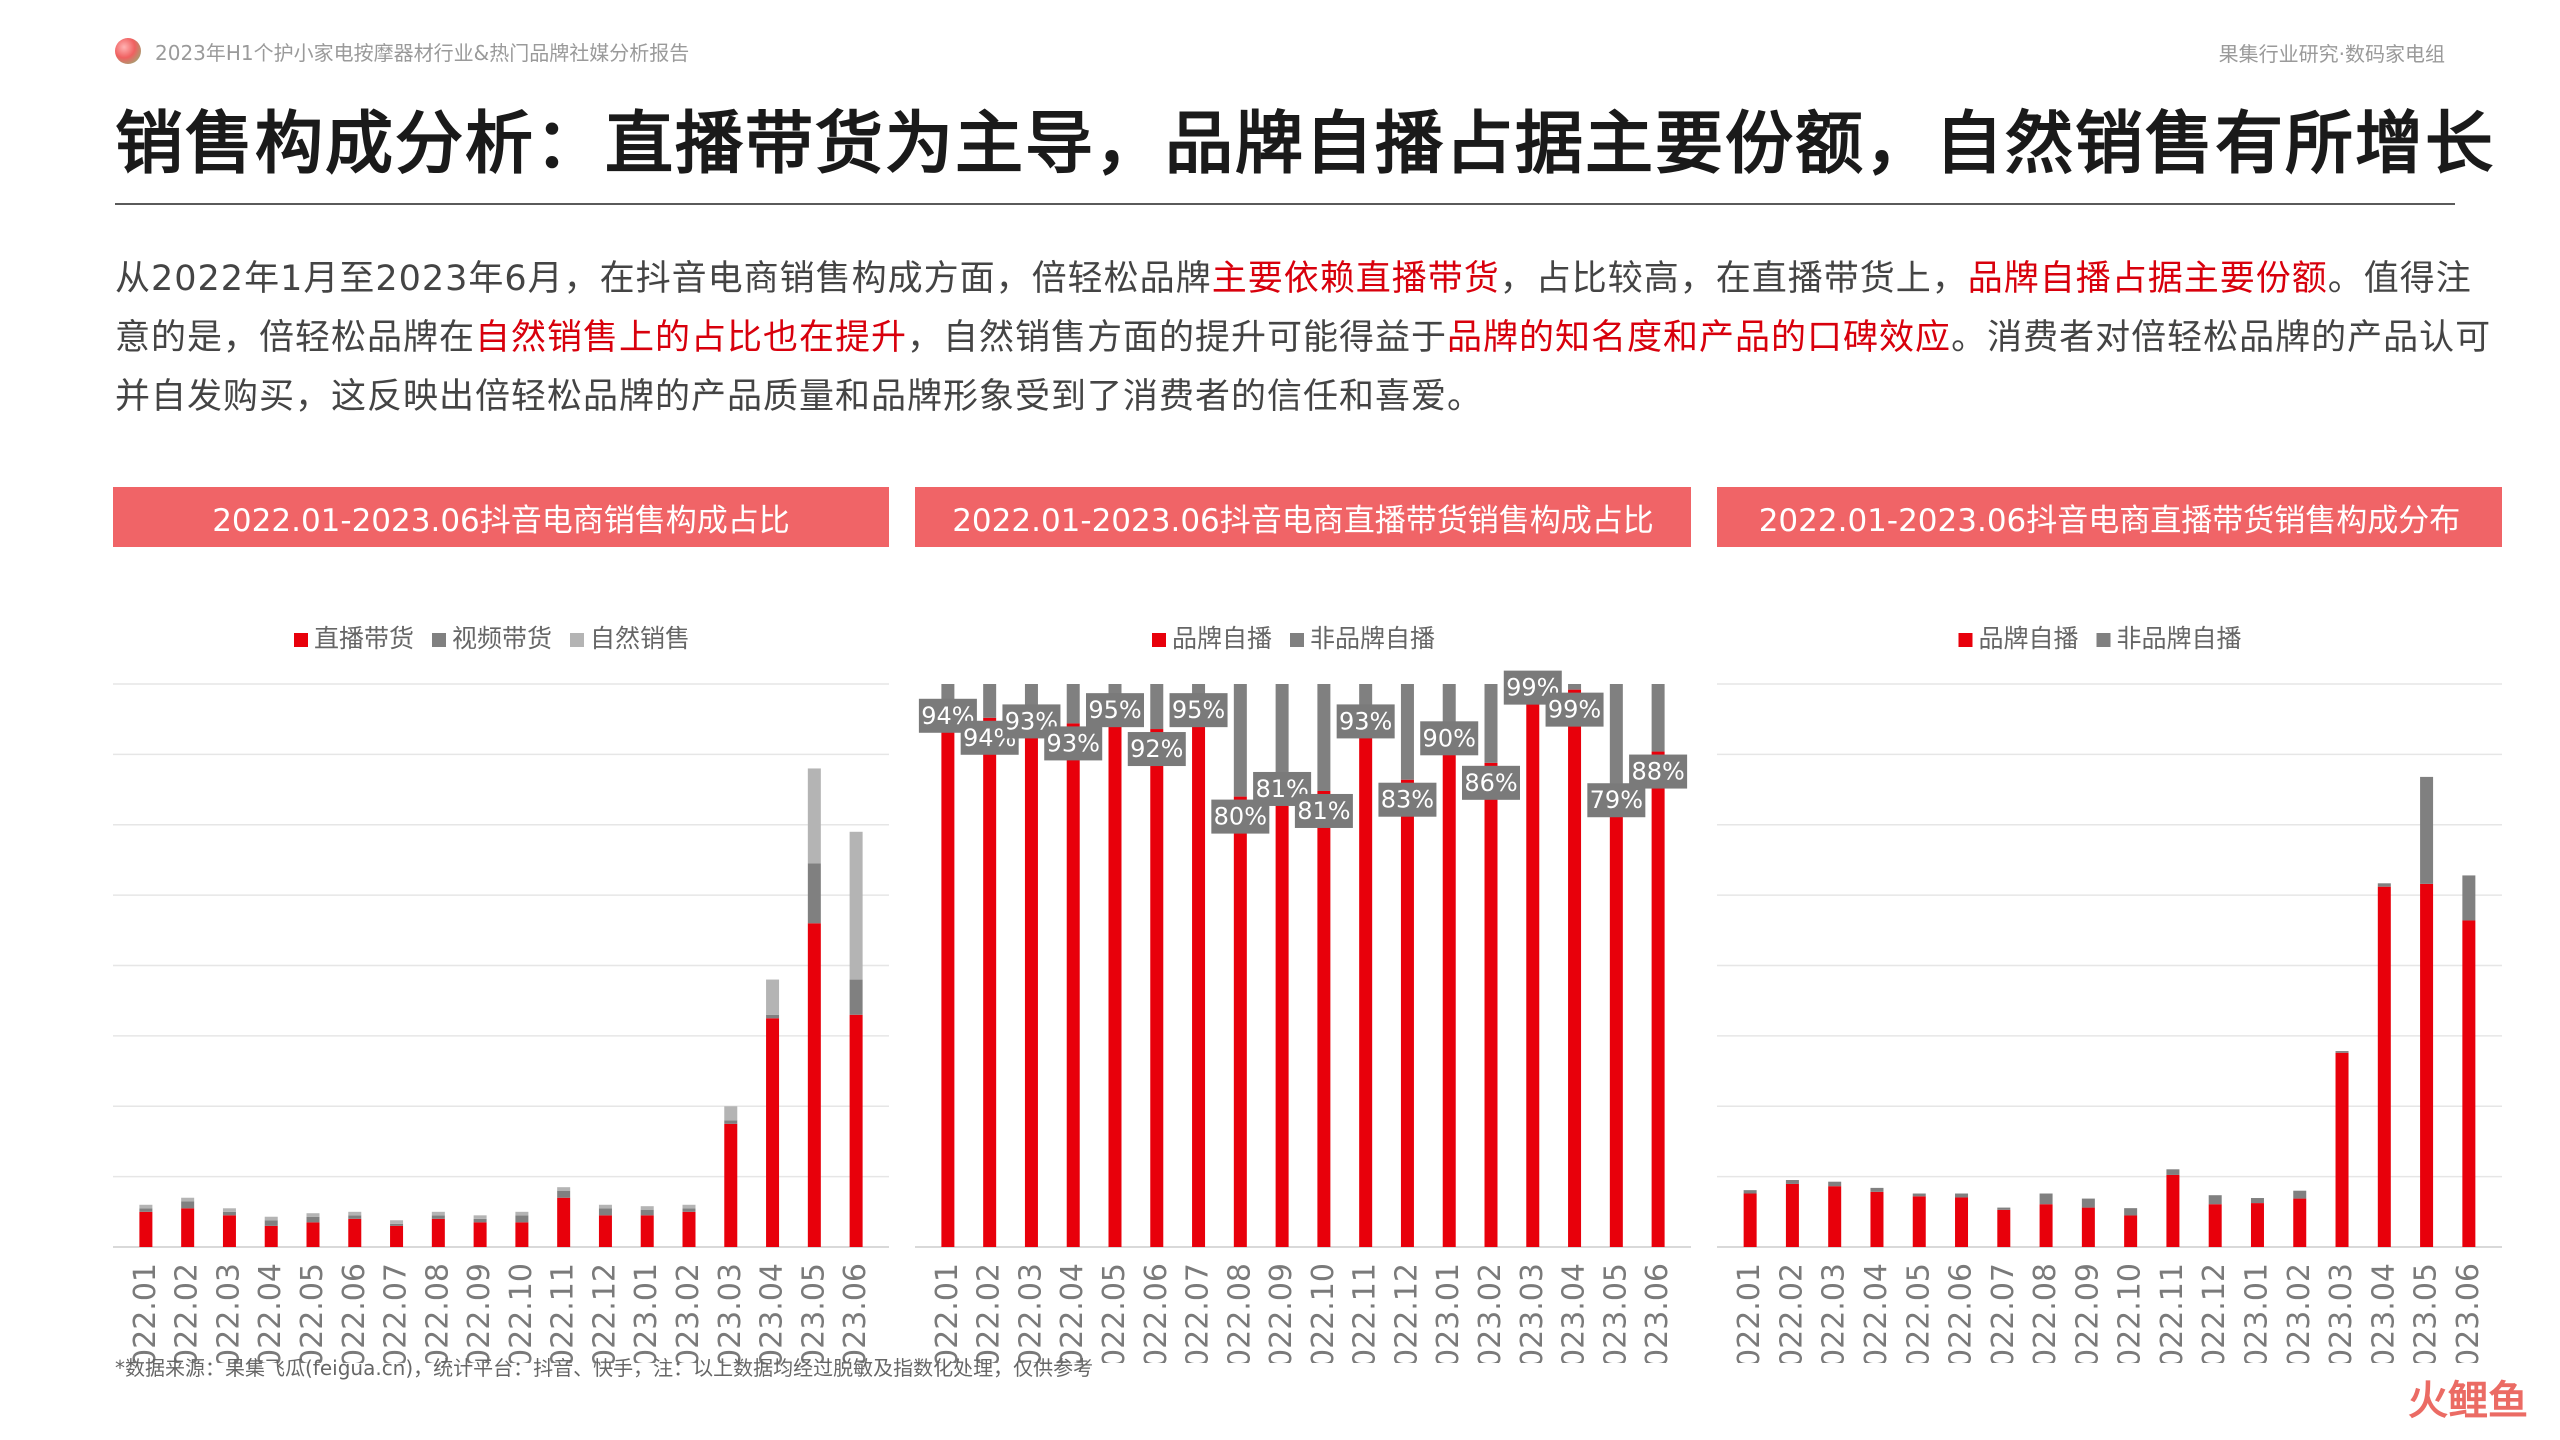 The width and height of the screenshot is (2560, 1440). I want to click on data-label: 80%, so click(1240, 817).